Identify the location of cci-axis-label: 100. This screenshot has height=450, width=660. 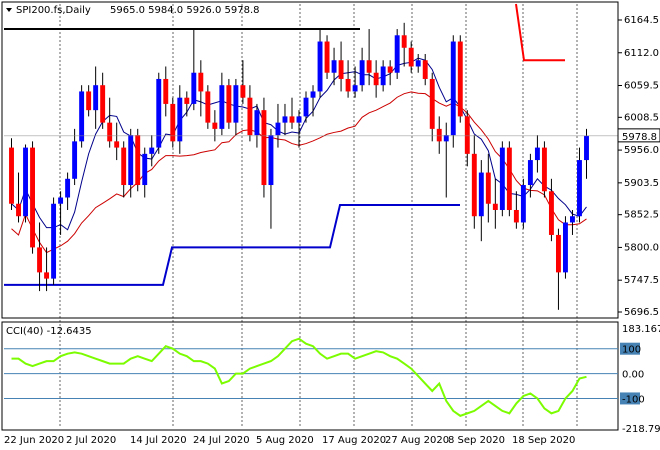
(631, 350).